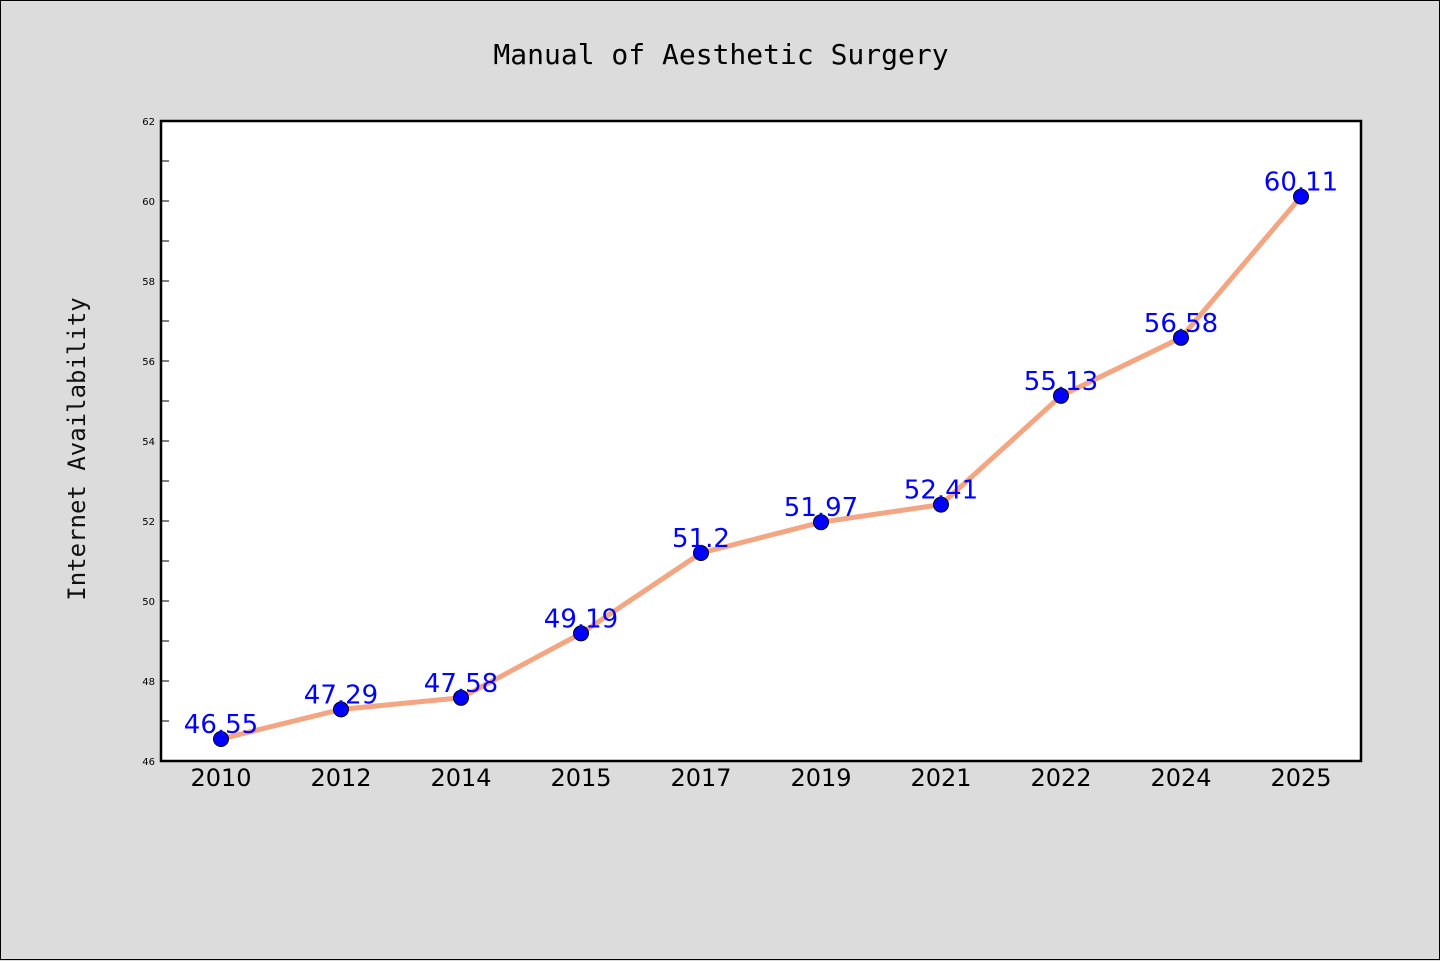 The width and height of the screenshot is (1440, 961). I want to click on data-label: 46.55, so click(221, 725).